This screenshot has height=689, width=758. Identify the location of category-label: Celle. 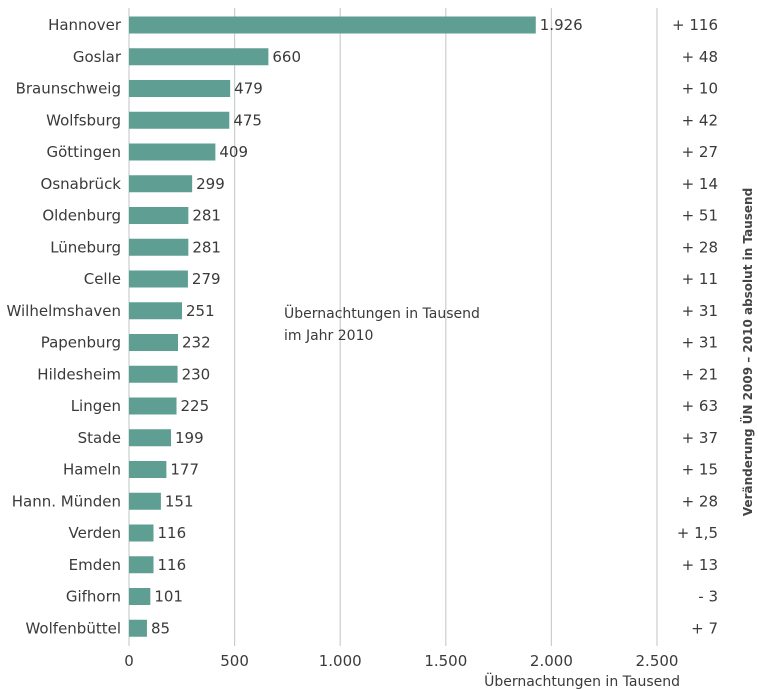
(102, 279).